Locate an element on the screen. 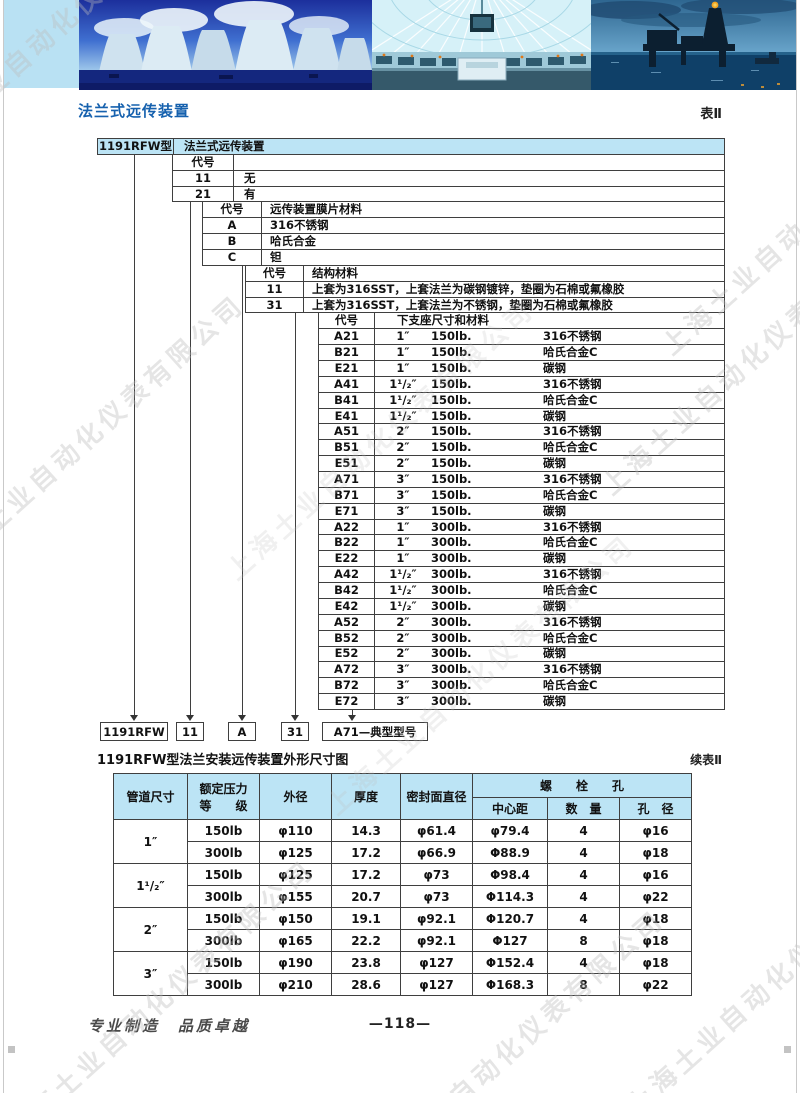  table-tag: 表Ⅱ is located at coordinates (711, 114).